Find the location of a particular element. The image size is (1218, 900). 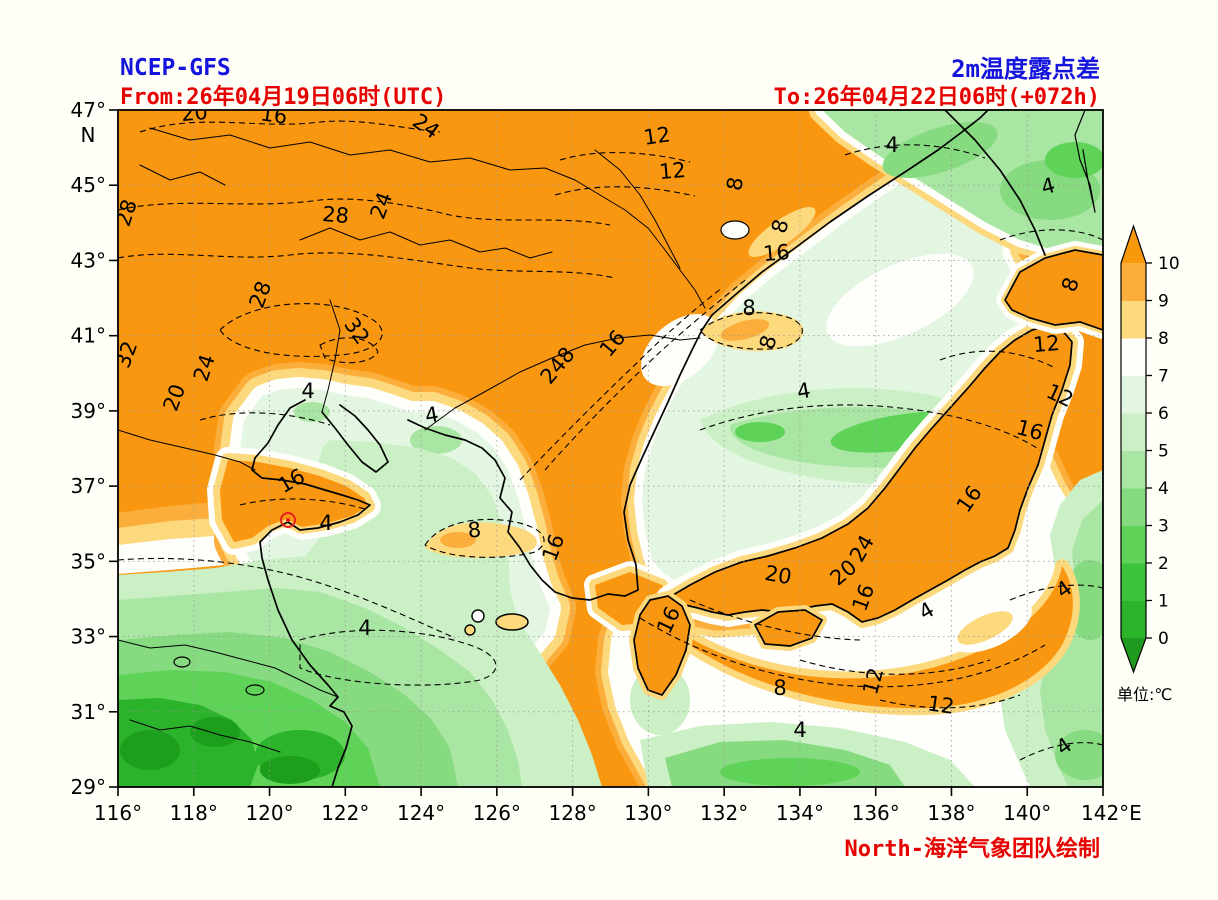

colorbar-tick-label: 6 is located at coordinates (1163, 414).